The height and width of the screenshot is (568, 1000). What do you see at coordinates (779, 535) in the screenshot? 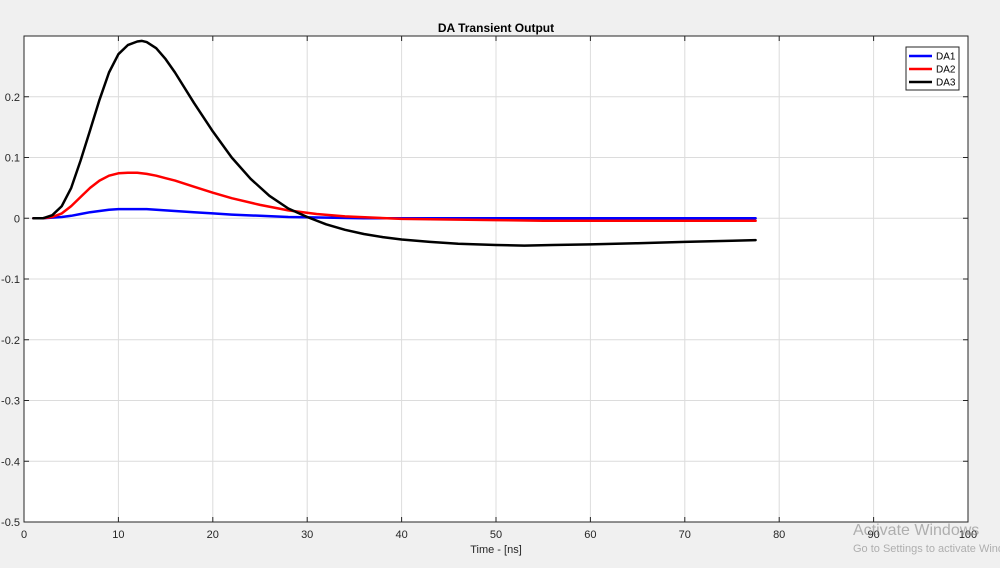
I see `x-tick-label: 80` at bounding box center [779, 535].